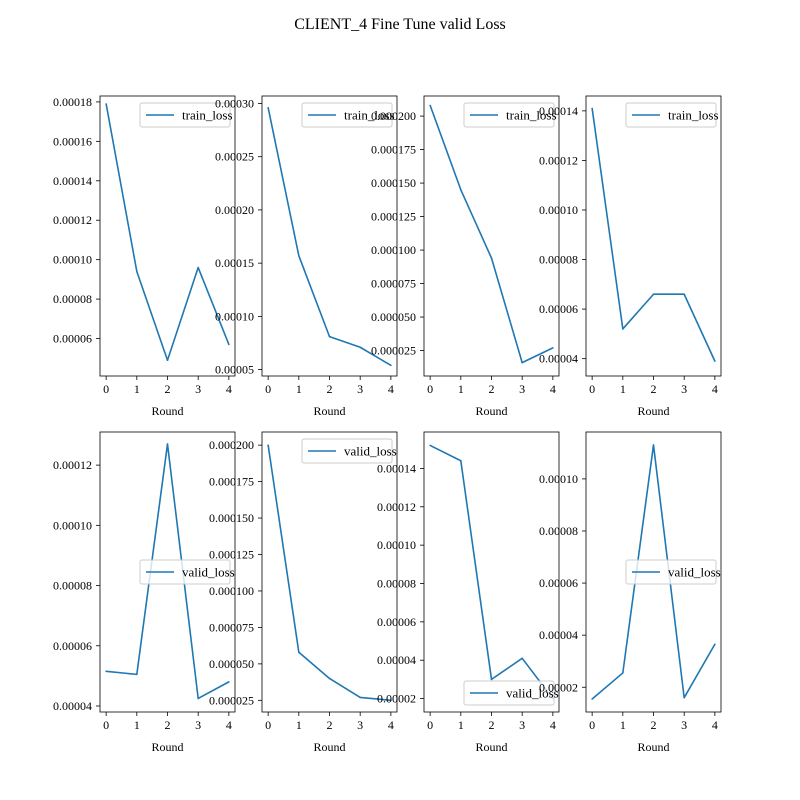 This screenshot has width=800, height=800. Describe the element at coordinates (231, 700) in the screenshot. I see `y-tick-label: 0.000025` at that location.